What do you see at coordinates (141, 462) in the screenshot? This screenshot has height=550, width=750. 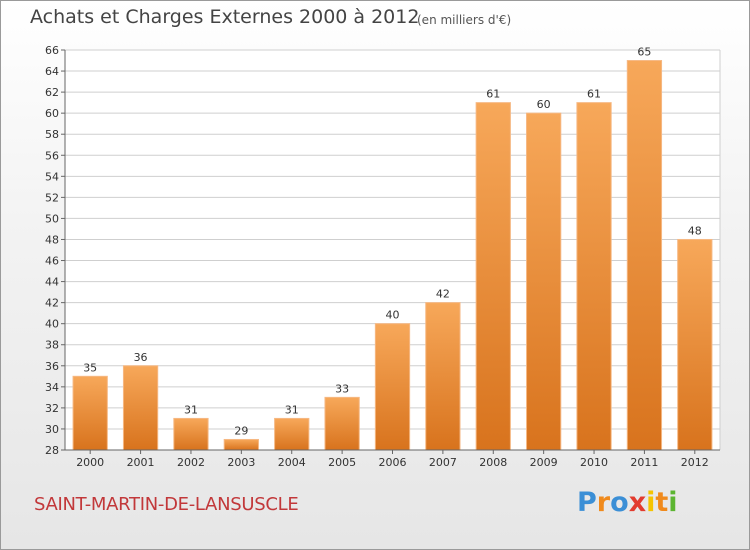 I see `x-tick-label: 2001` at bounding box center [141, 462].